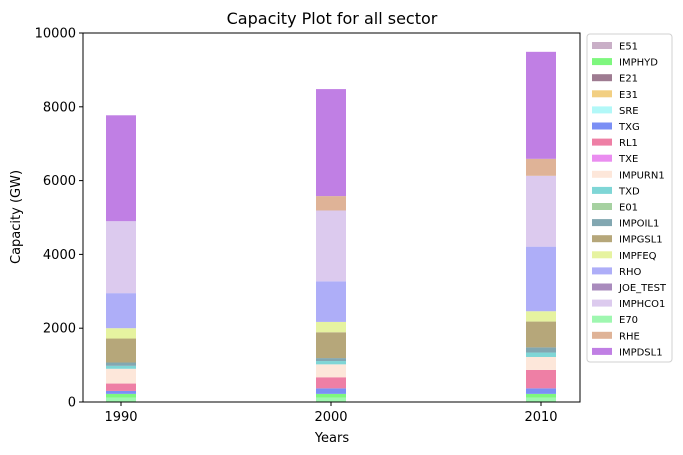  Describe the element at coordinates (602, 158) in the screenshot. I see `legend-swatch-txe` at that location.